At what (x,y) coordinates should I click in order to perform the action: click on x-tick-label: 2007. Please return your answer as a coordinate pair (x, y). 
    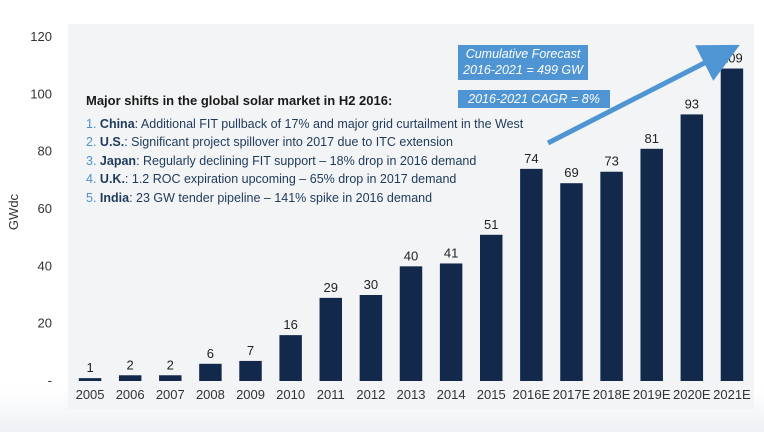
    Looking at the image, I should click on (170, 394).